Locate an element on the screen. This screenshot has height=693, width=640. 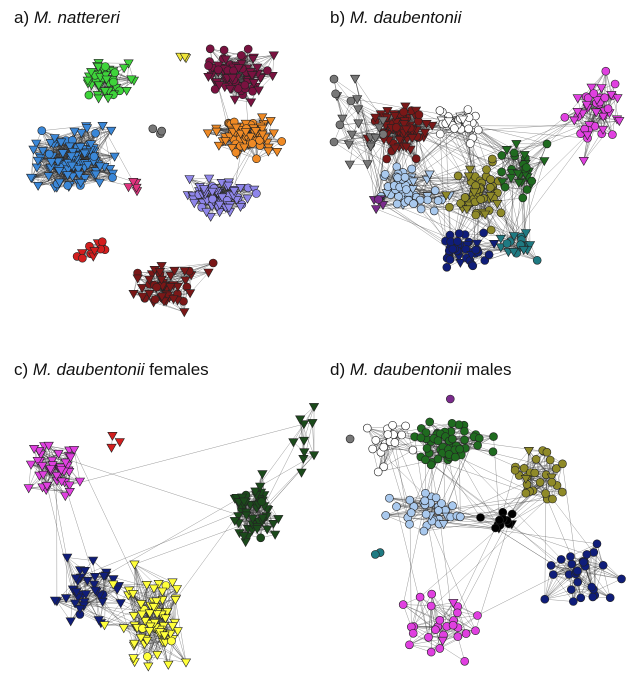
panel-d-label: d) M. daubentonii males is located at coordinates (421, 369).